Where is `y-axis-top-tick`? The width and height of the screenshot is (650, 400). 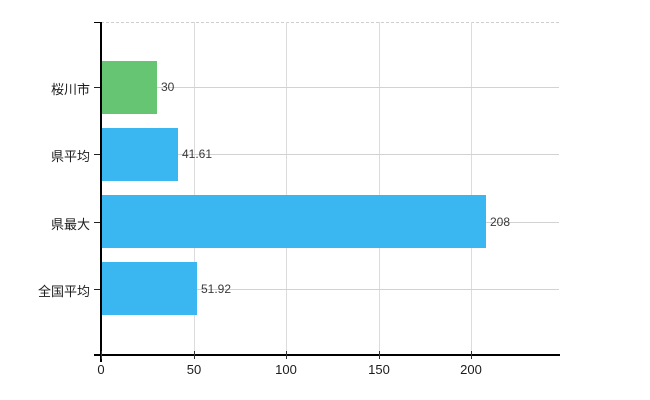
y-axis-top-tick is located at coordinates (97, 22).